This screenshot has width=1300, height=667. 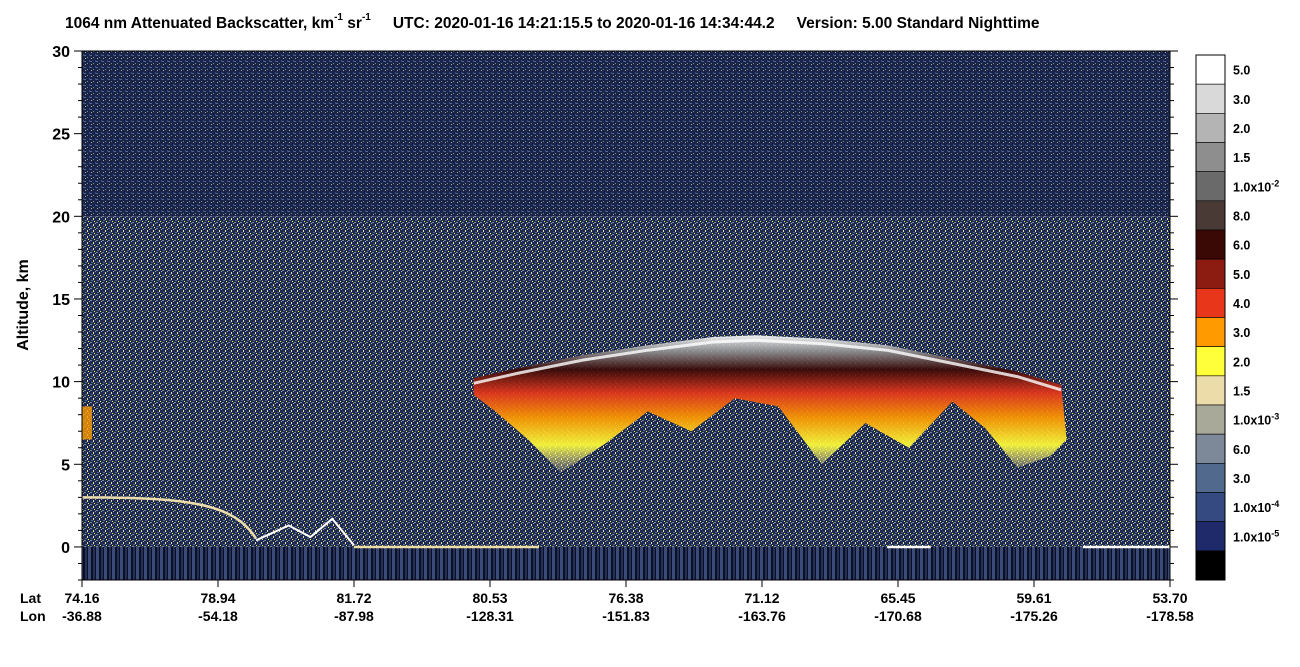 What do you see at coordinates (217, 598) in the screenshot?
I see `x-tick-label: 78.94` at bounding box center [217, 598].